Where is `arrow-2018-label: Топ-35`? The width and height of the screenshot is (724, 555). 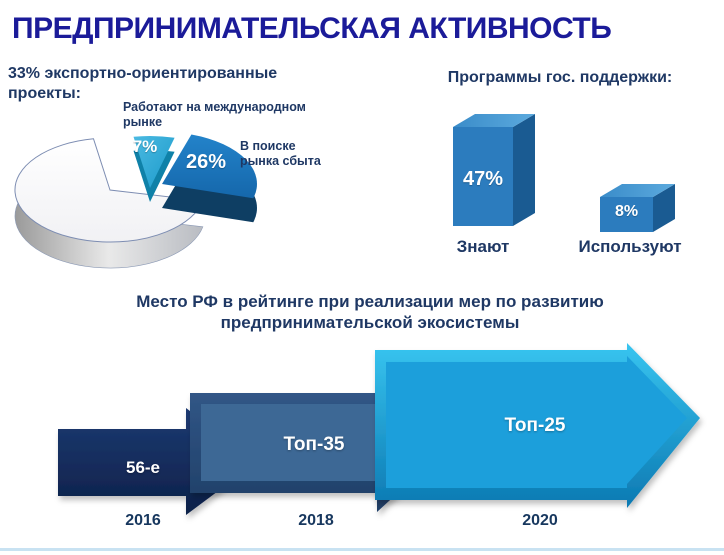 arrow-2018-label: Топ-35 is located at coordinates (314, 444).